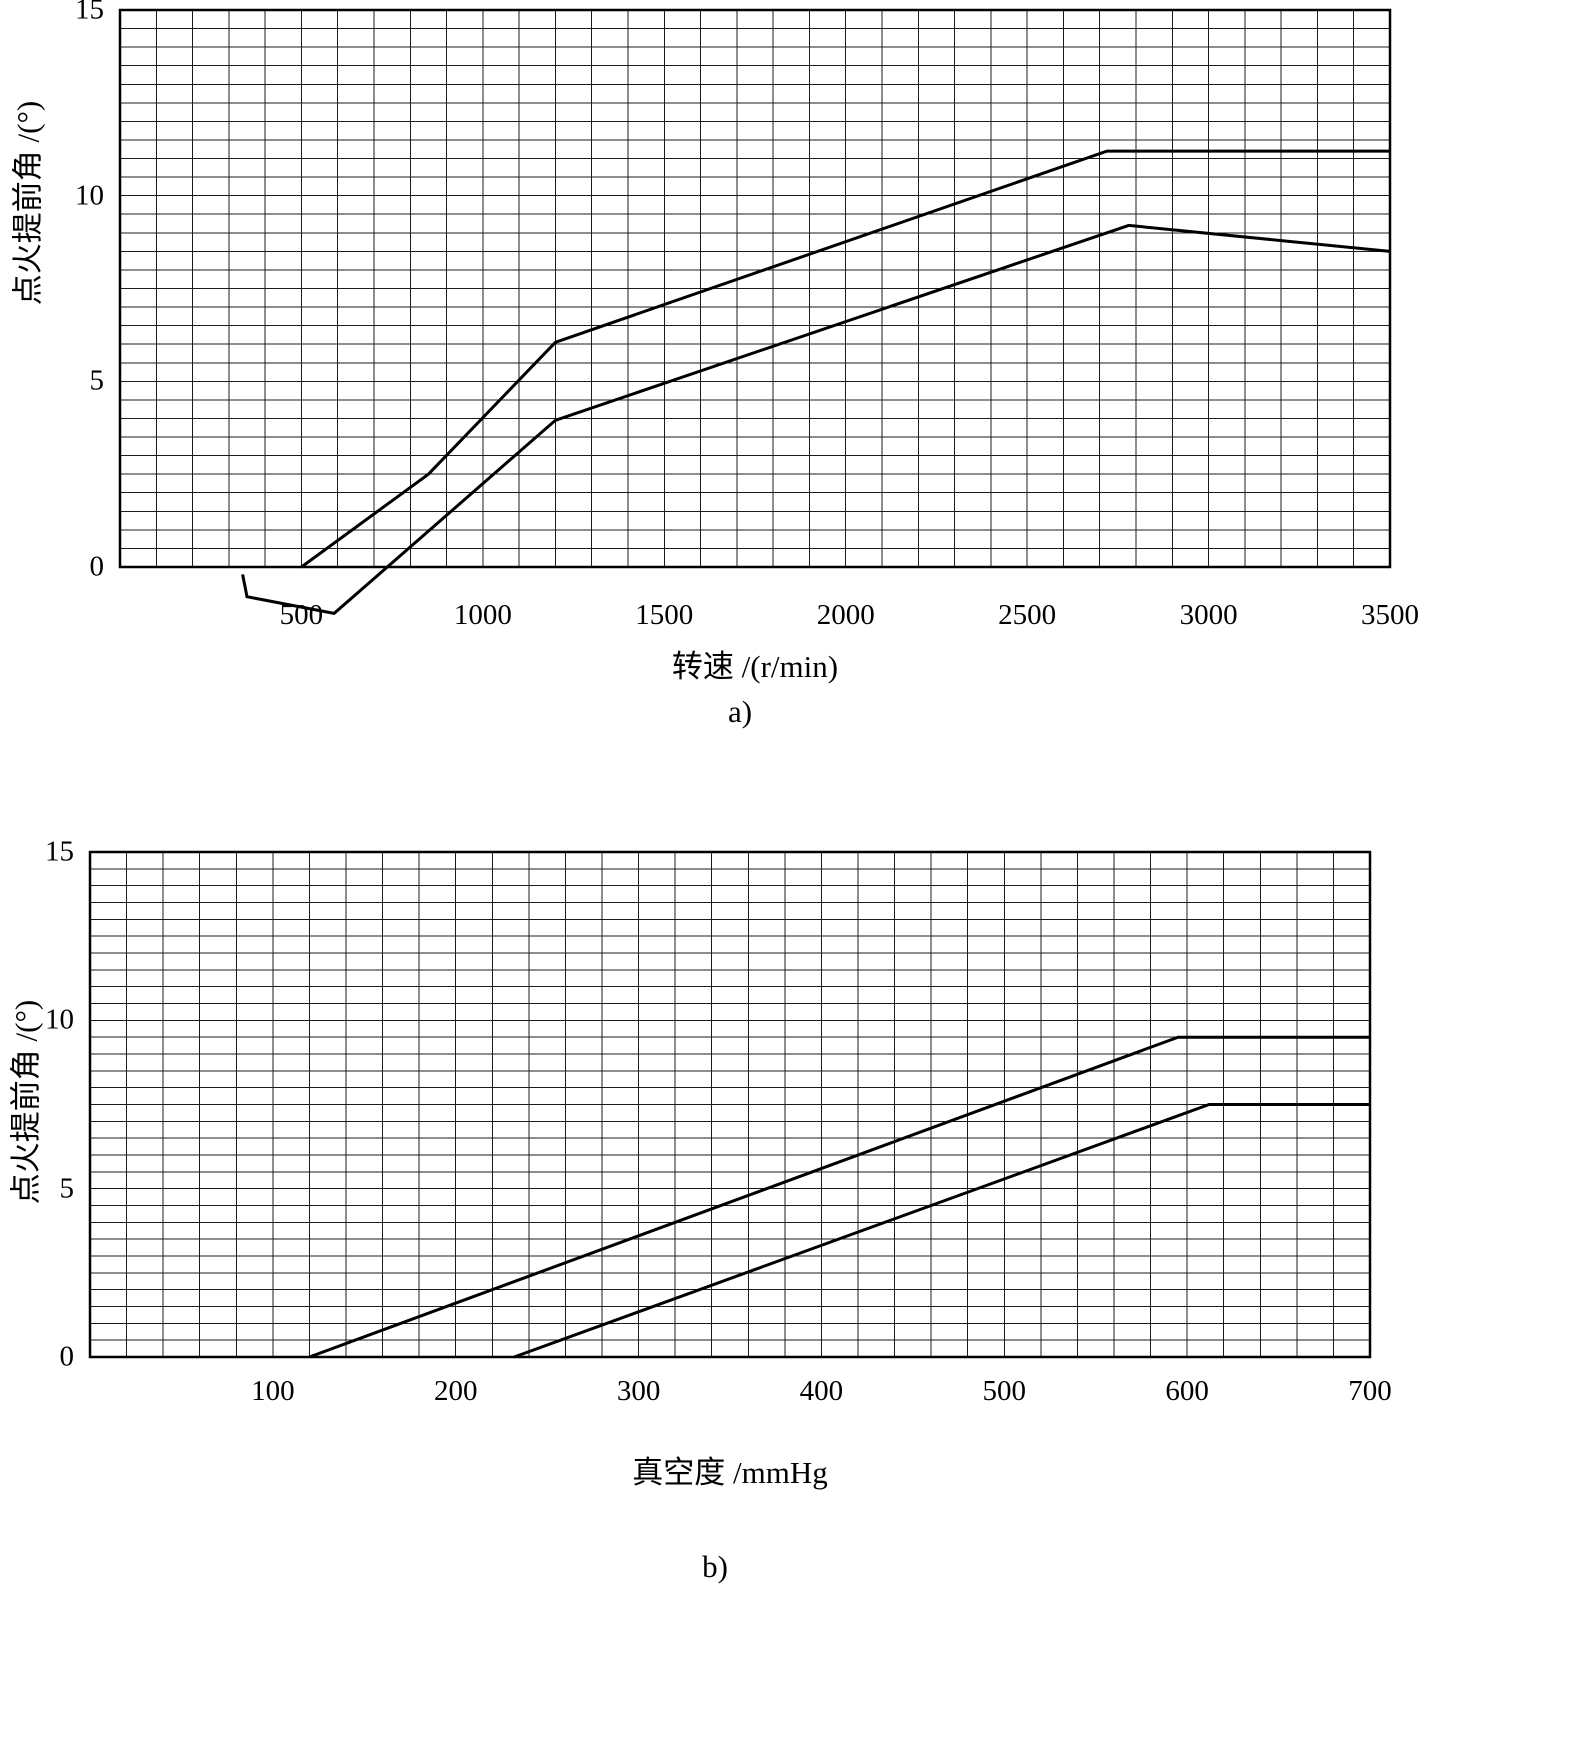 This screenshot has width=1570, height=1738. What do you see at coordinates (845, 615) in the screenshot?
I see `chart-a-x-tick-label: 2000` at bounding box center [845, 615].